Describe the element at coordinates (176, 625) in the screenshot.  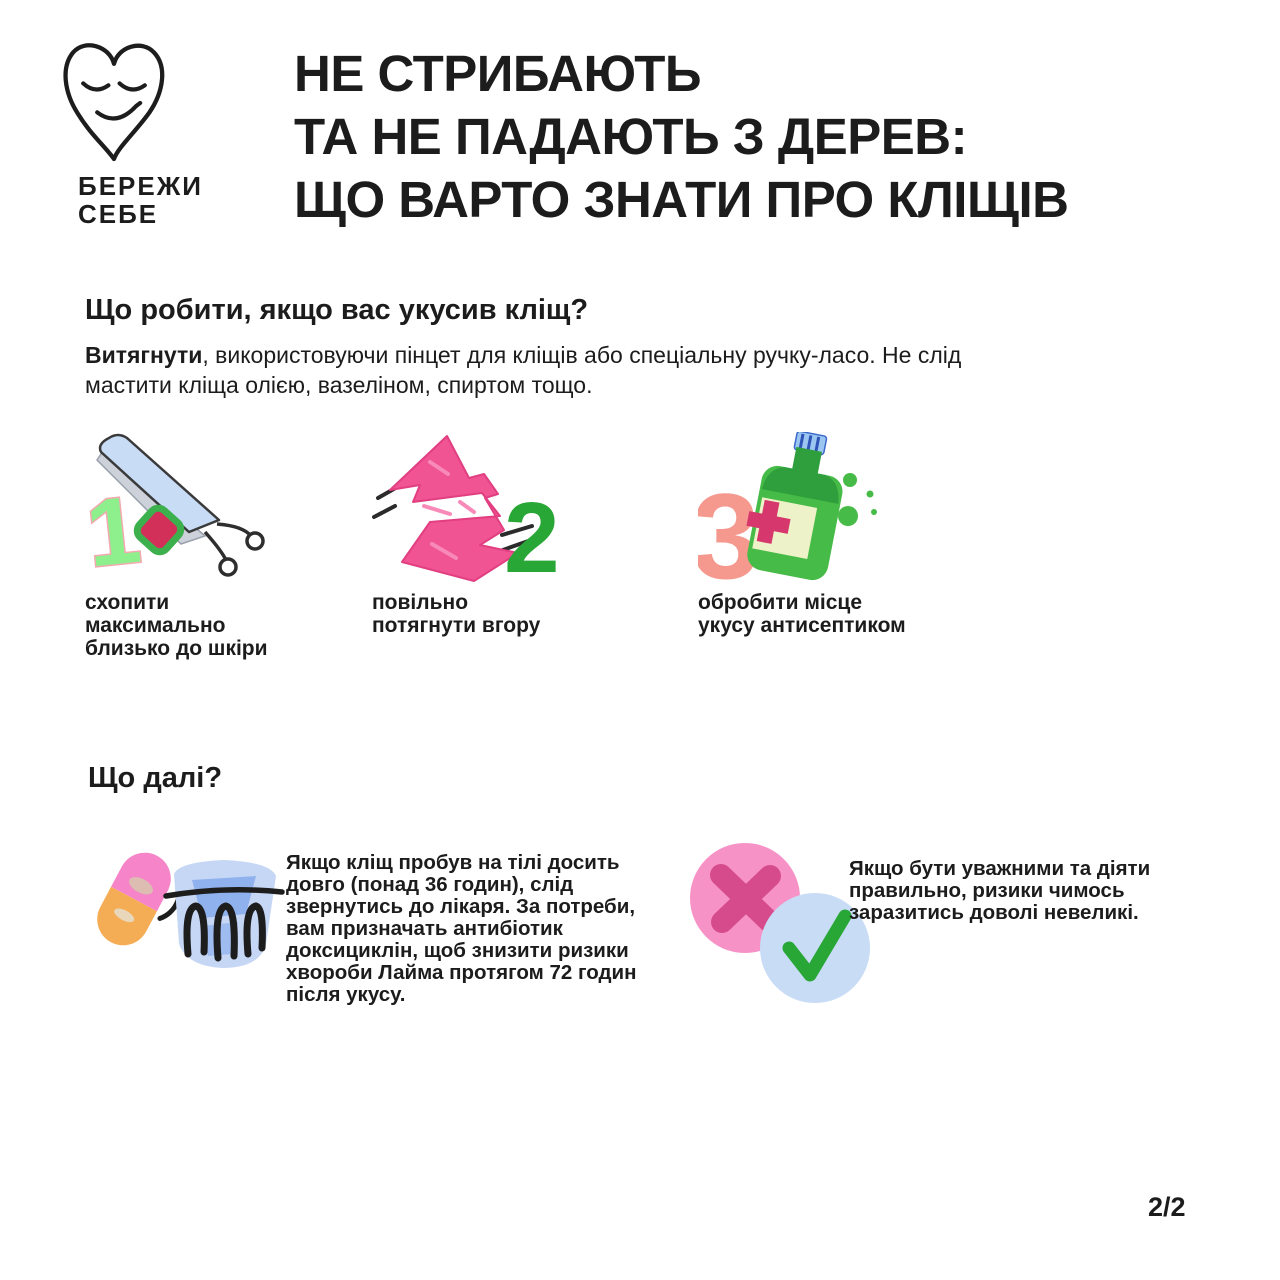
I see `step-1-caption: схопити максимально близько до шкіри` at that location.